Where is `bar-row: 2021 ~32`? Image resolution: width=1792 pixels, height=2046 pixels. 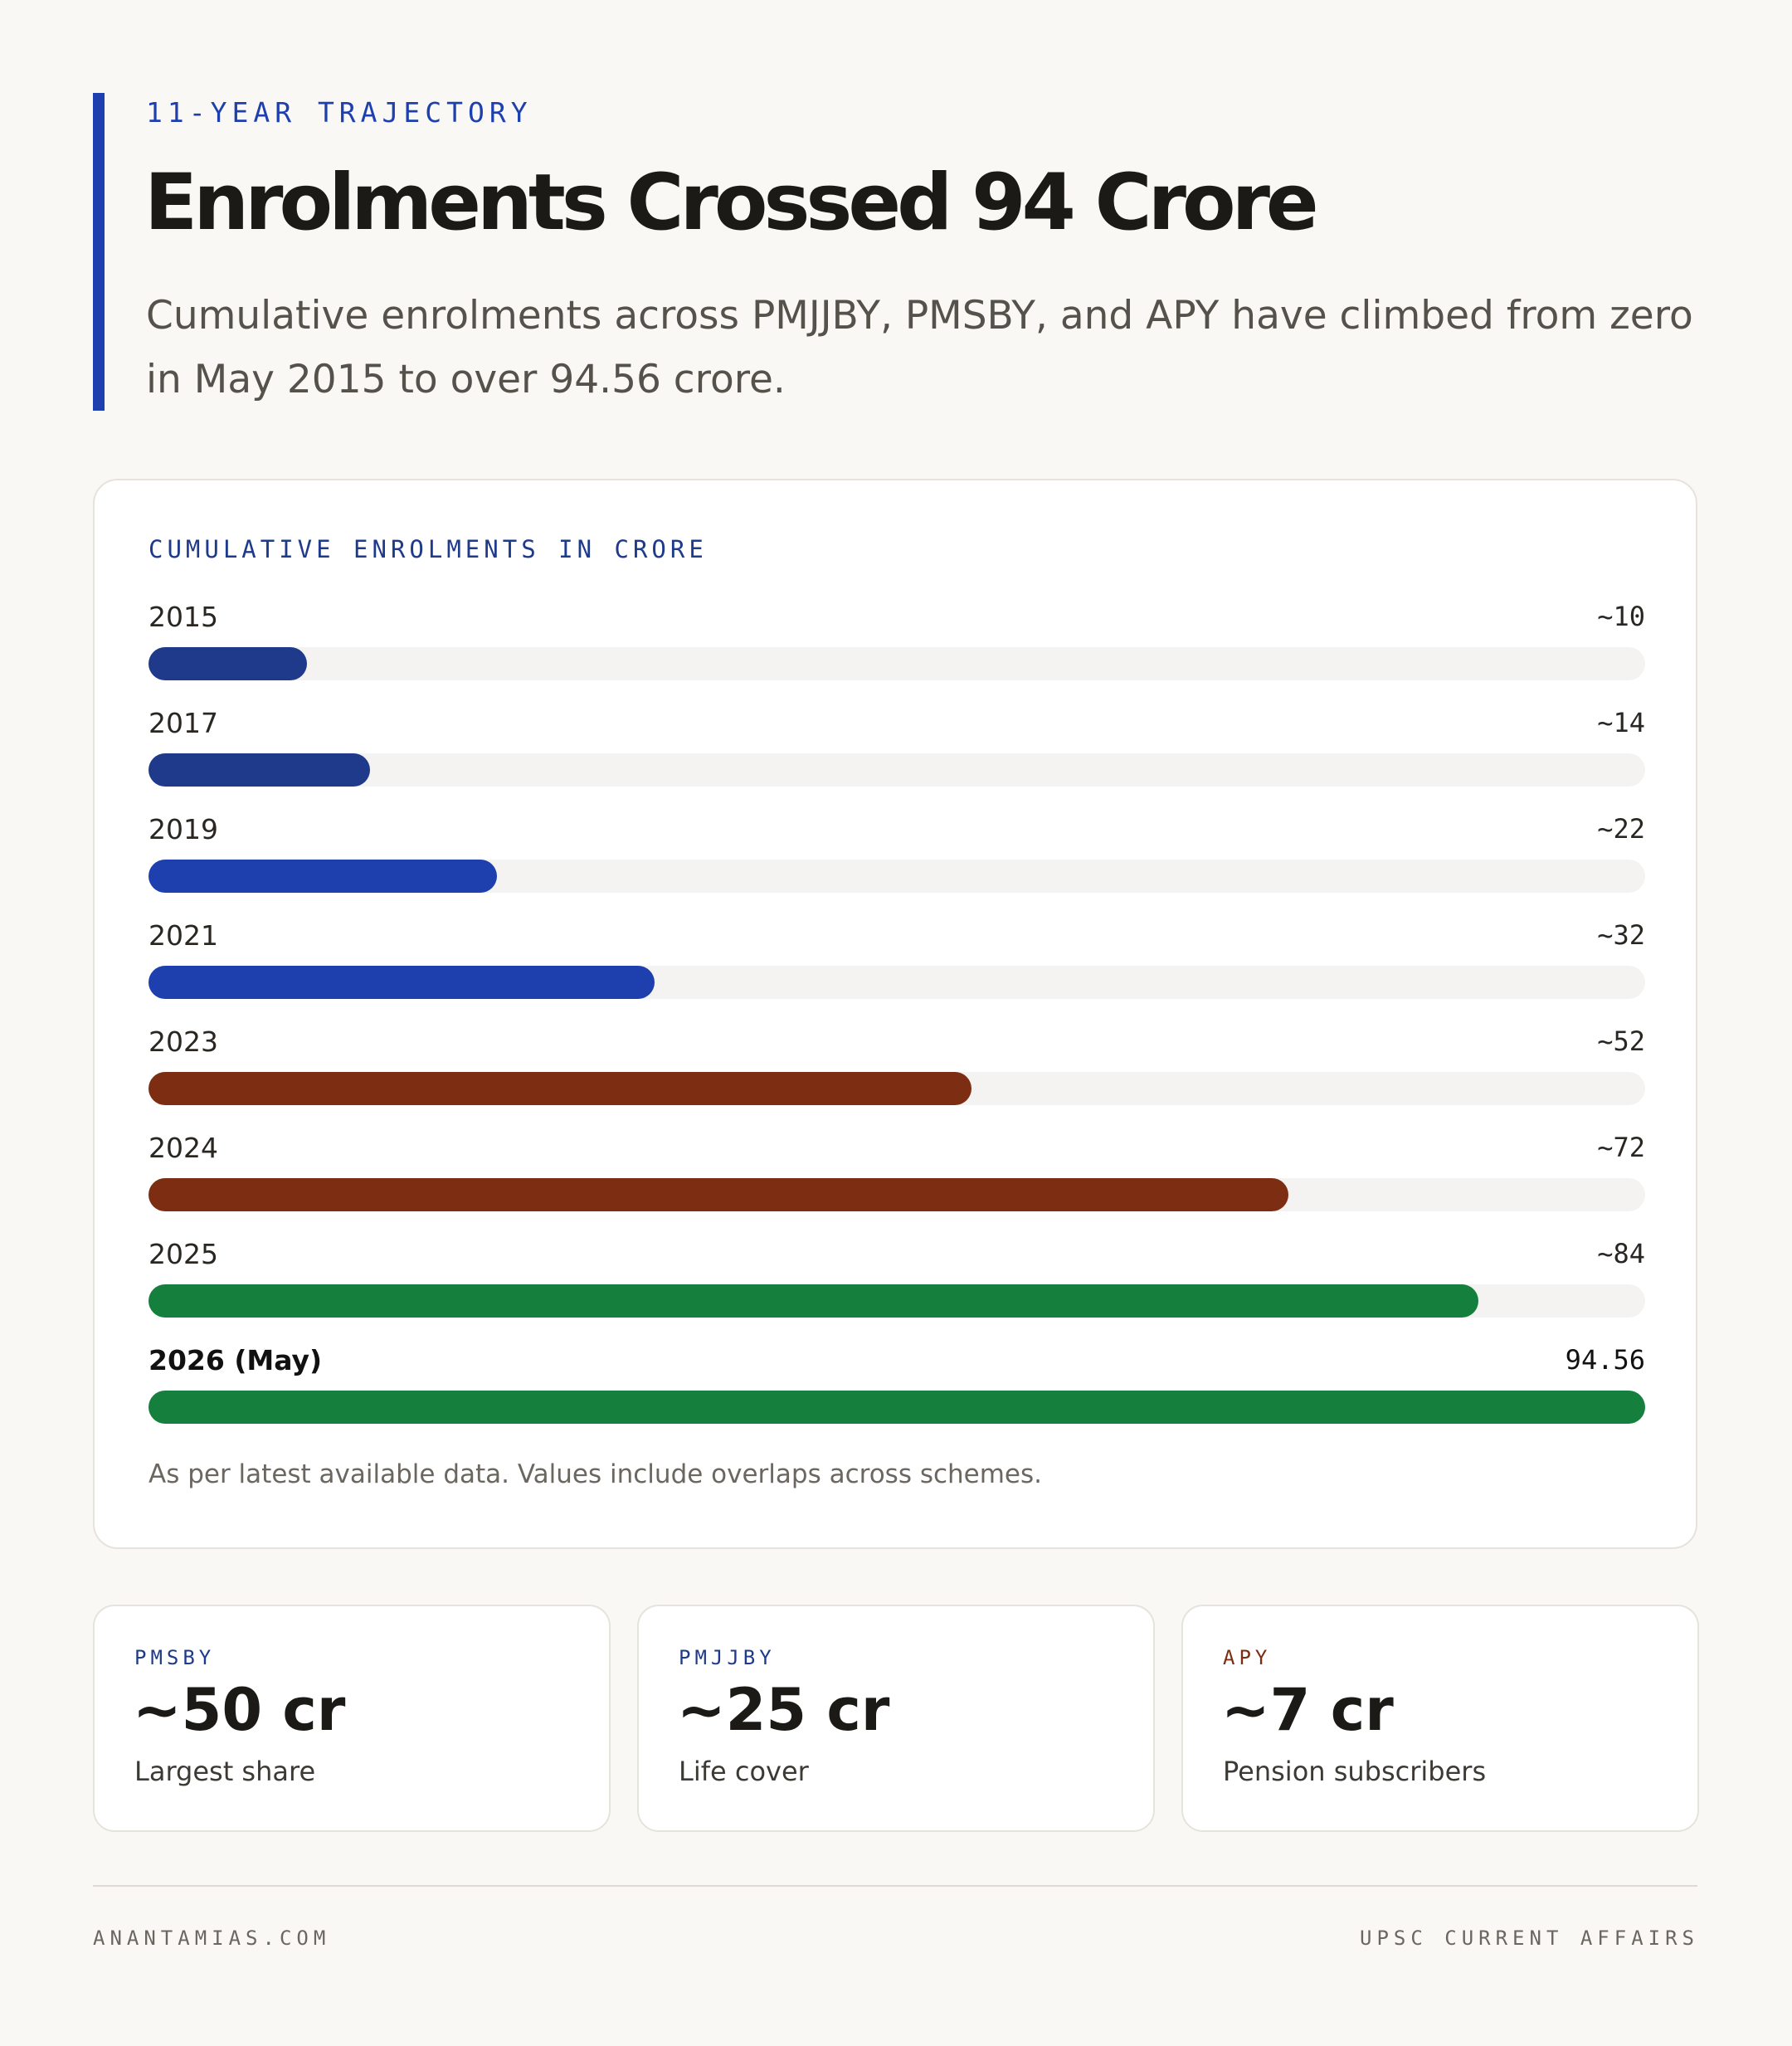 bar-row: 2021 ~32 is located at coordinates (897, 972).